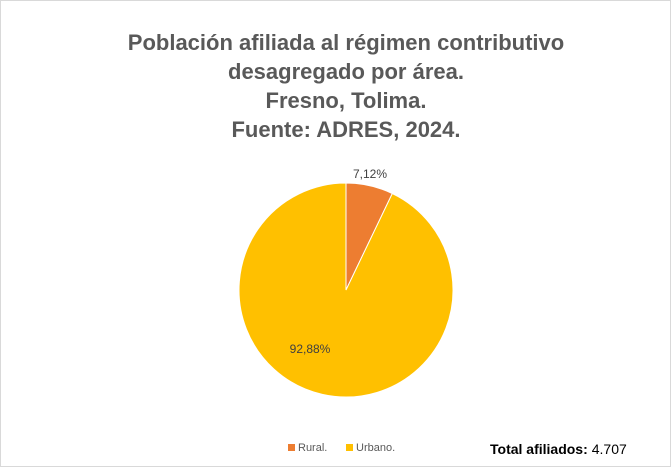 This screenshot has height=467, width=671. Describe the element at coordinates (375, 448) in the screenshot. I see `legend-label: Urbano.` at that location.